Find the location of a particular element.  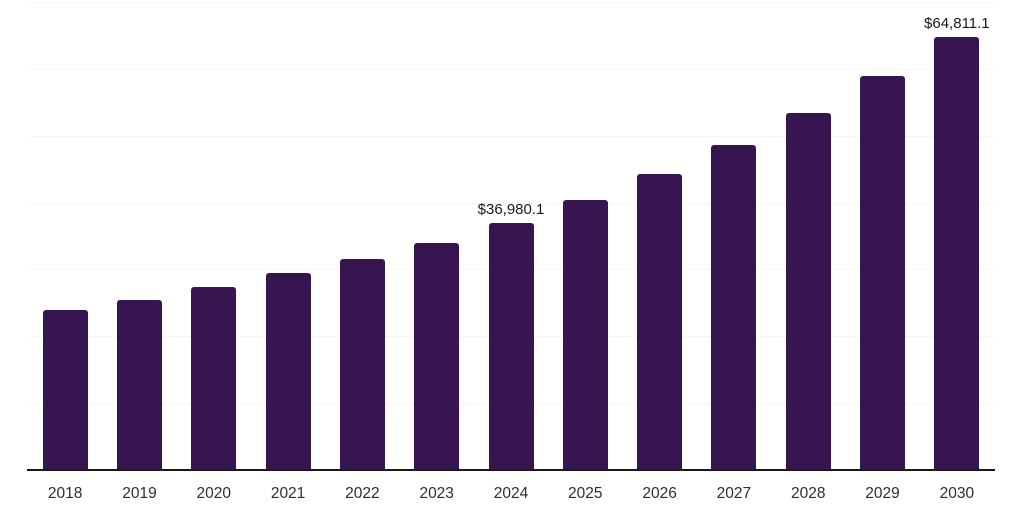

bar-2020 is located at coordinates (214, 378).